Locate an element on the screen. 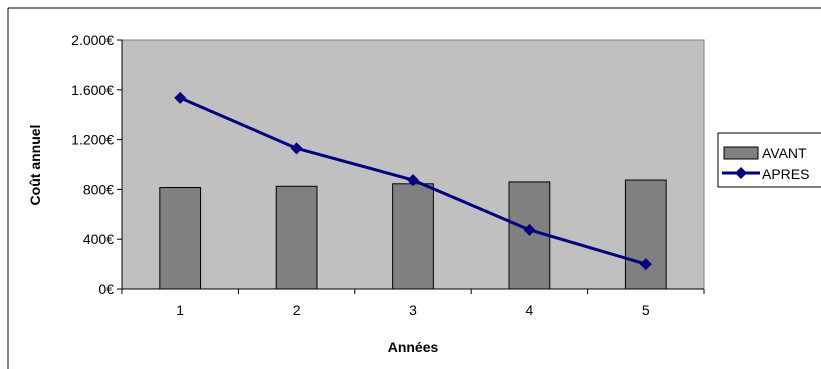  legend-label-avant: AVANT is located at coordinates (784, 153).